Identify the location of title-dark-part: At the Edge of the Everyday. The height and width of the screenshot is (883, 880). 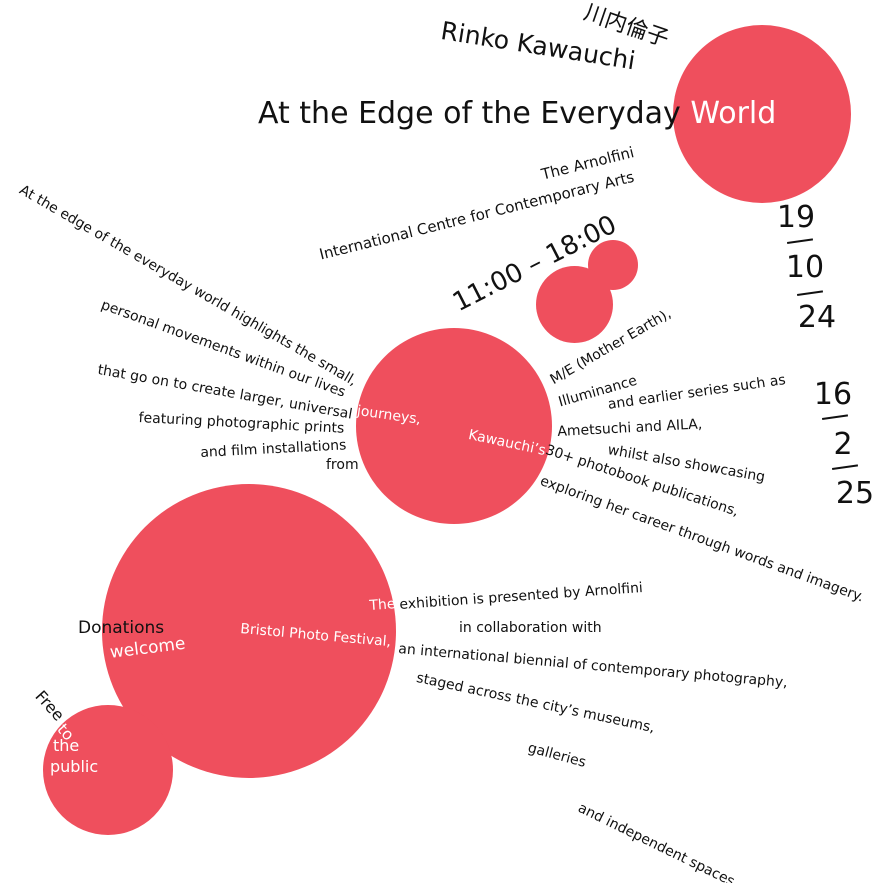
(469, 113).